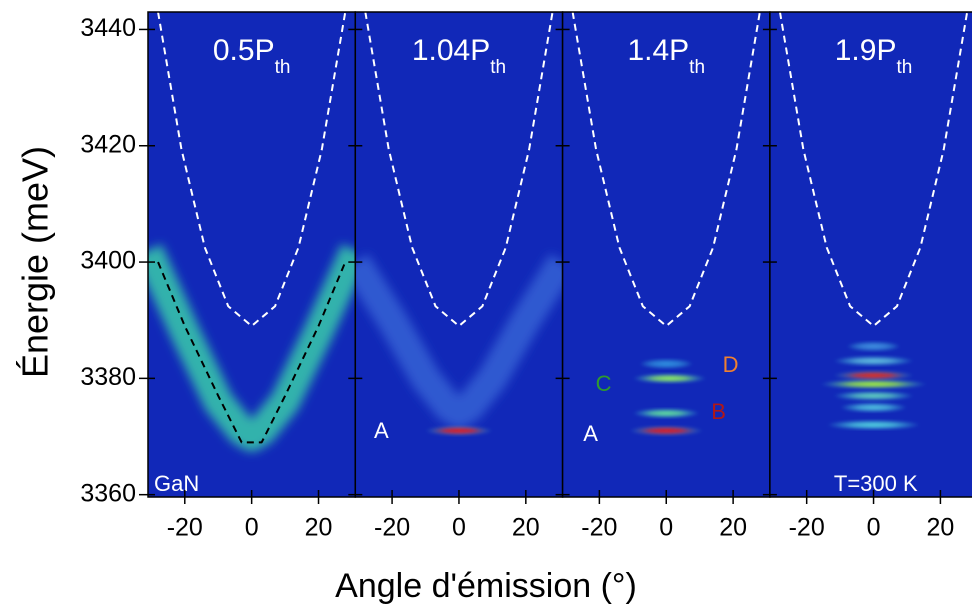 Image resolution: width=972 pixels, height=609 pixels. What do you see at coordinates (176, 483) in the screenshot?
I see `annotation: GaN` at bounding box center [176, 483].